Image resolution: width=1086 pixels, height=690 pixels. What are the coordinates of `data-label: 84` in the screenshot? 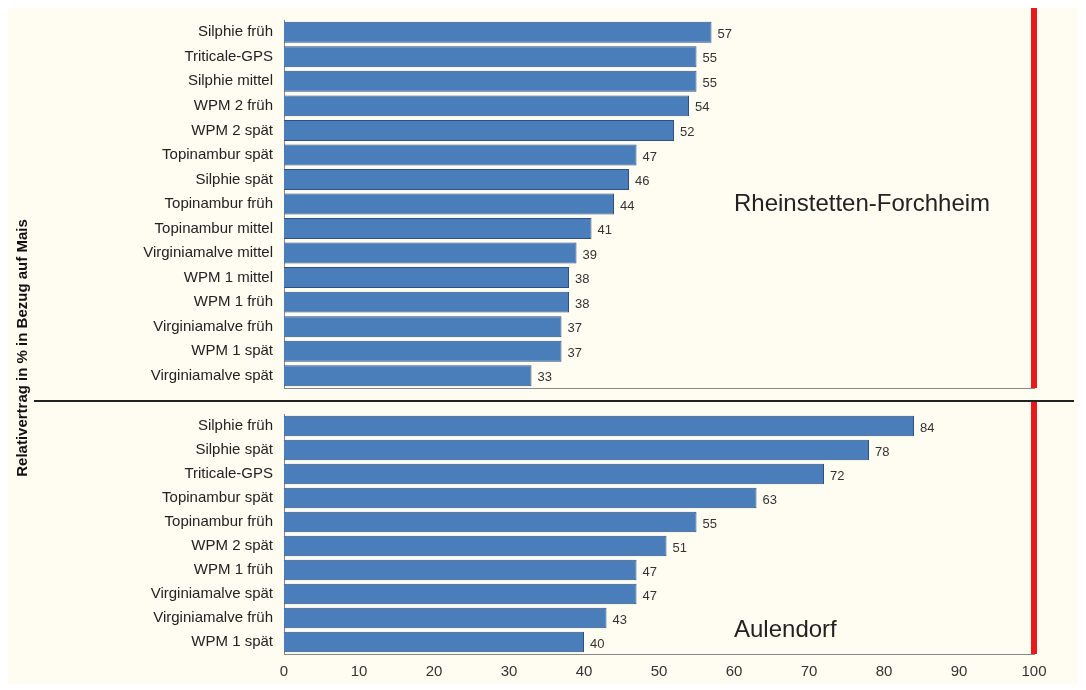 It's located at (927, 427).